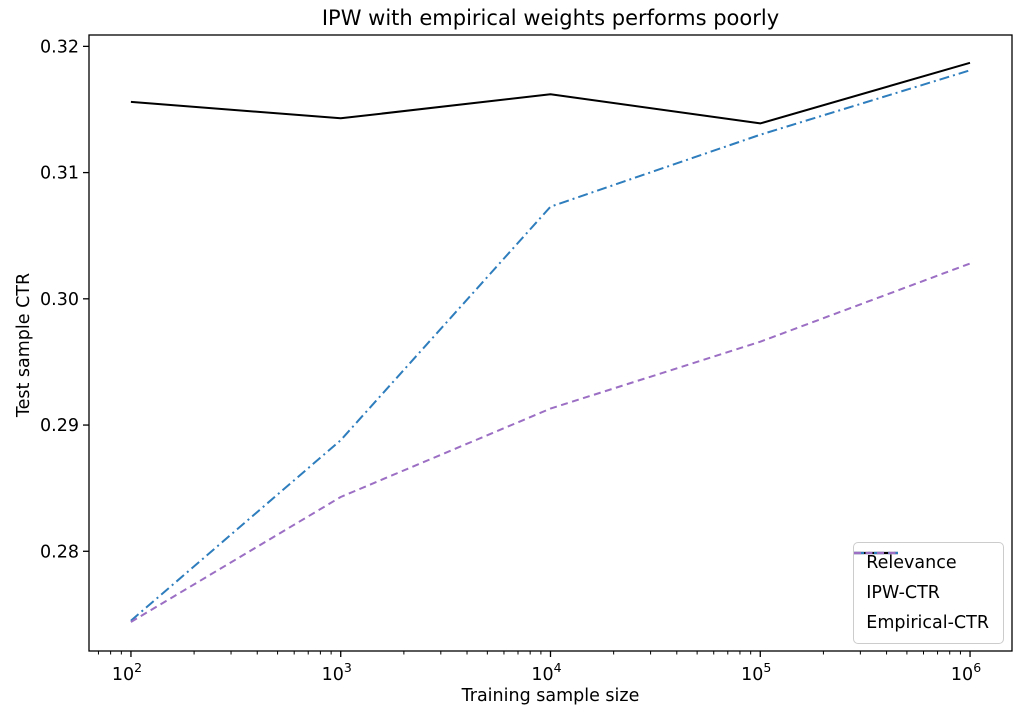 This screenshot has width=1027, height=718. Describe the element at coordinates (756, 672) in the screenshot. I see `x-tick-label: 10⁵` at that location.